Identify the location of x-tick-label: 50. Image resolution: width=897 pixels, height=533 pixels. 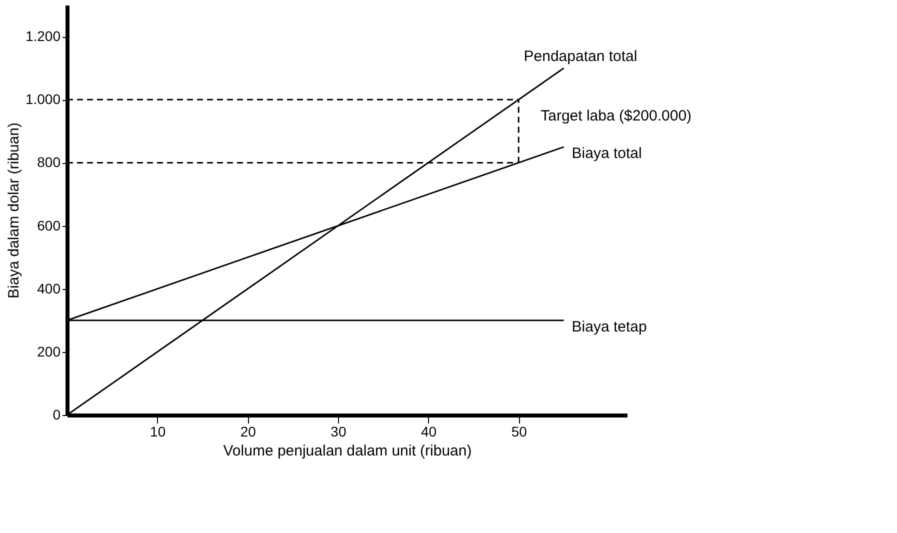
(519, 432).